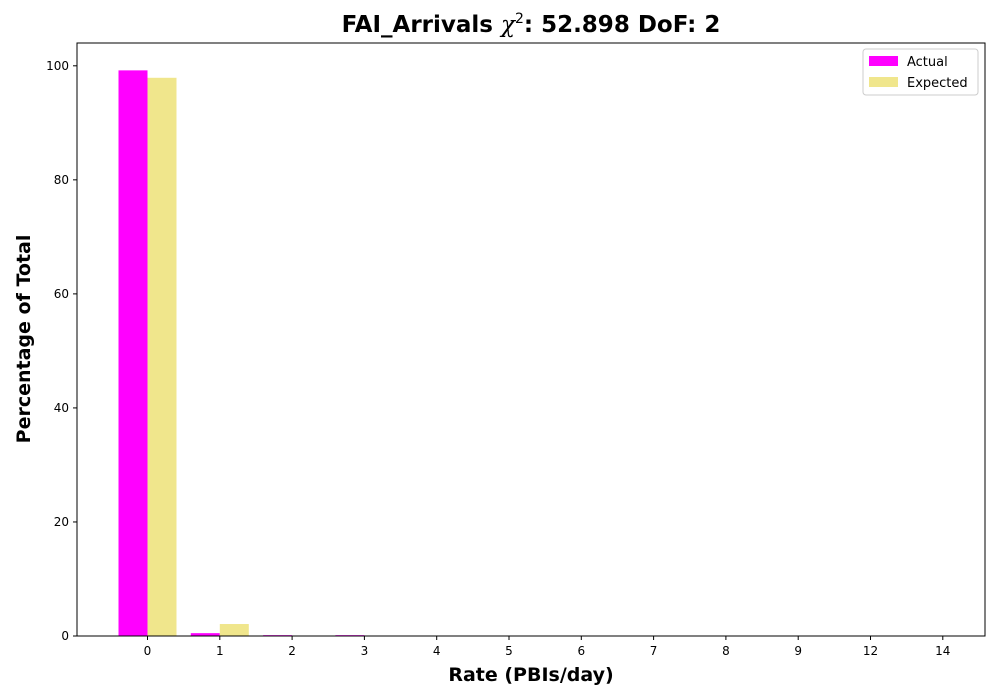 The image size is (1000, 700). What do you see at coordinates (57, 66) in the screenshot?
I see `y-tick-label: 100` at bounding box center [57, 66].